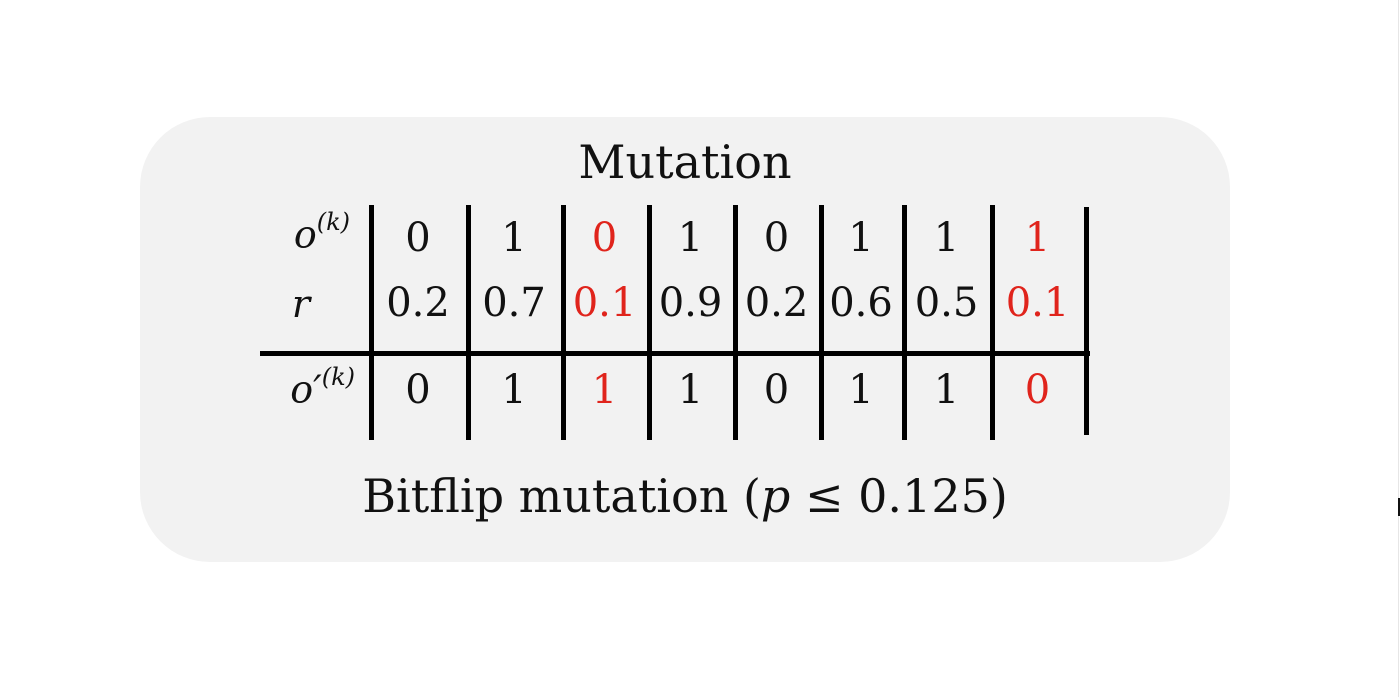 This screenshot has width=1400, height=697. What do you see at coordinates (260, 304) in the screenshot?
I see `row-label-r: r` at bounding box center [260, 304].